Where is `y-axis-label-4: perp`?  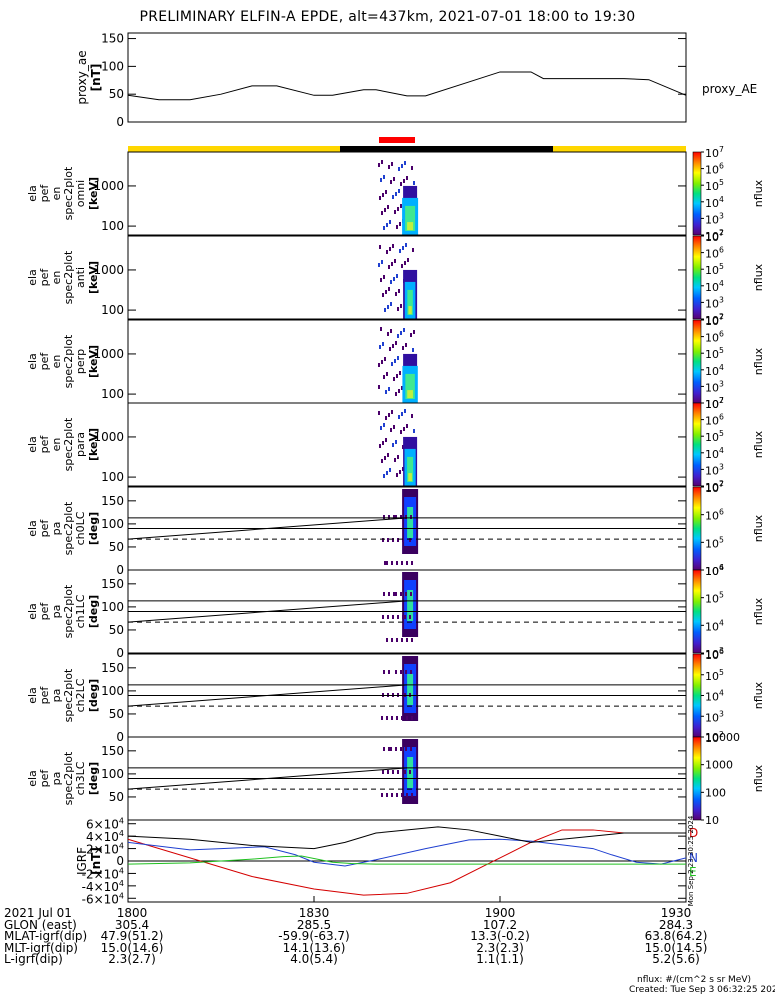
y-axis-label-4: perp is located at coordinates (80, 361).